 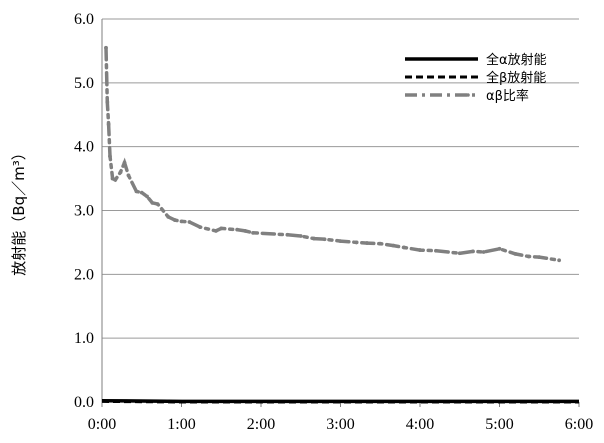 What do you see at coordinates (84, 402) in the screenshot?
I see `y-tick-label: 0.0` at bounding box center [84, 402].